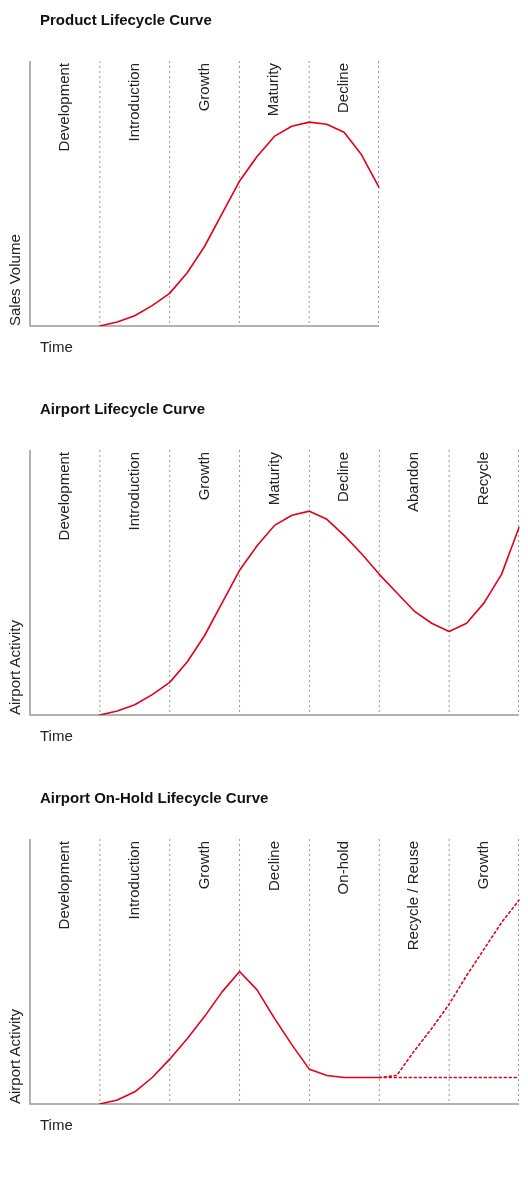 The width and height of the screenshot is (528, 1177). What do you see at coordinates (413, 896) in the screenshot?
I see `annotation: Recycle / Reuse` at bounding box center [413, 896].